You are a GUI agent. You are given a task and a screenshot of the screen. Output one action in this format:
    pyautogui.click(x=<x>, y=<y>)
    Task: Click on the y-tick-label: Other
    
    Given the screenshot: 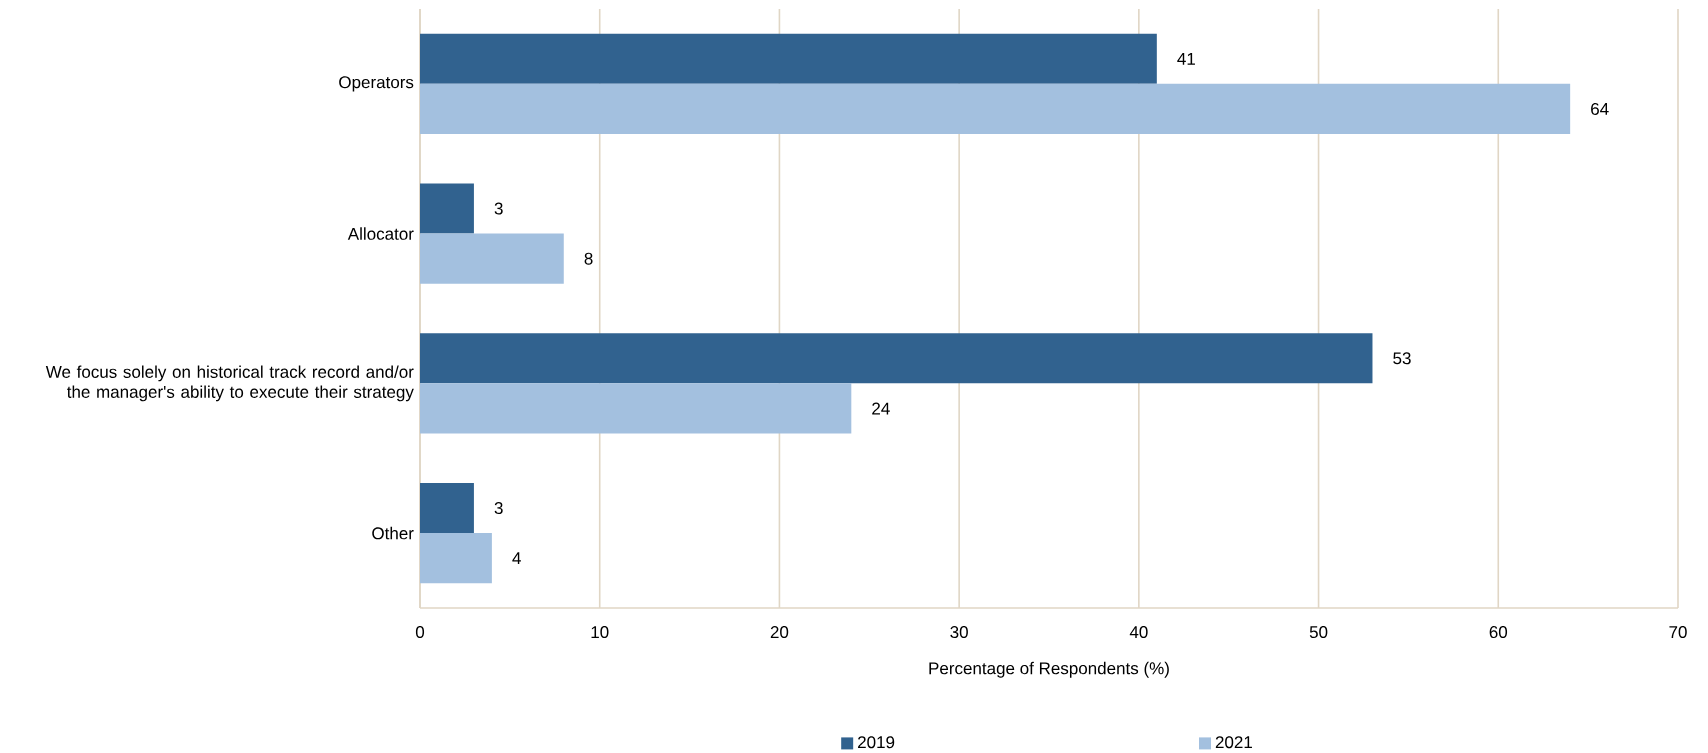 What is the action you would take?
    pyautogui.click(x=393, y=533)
    